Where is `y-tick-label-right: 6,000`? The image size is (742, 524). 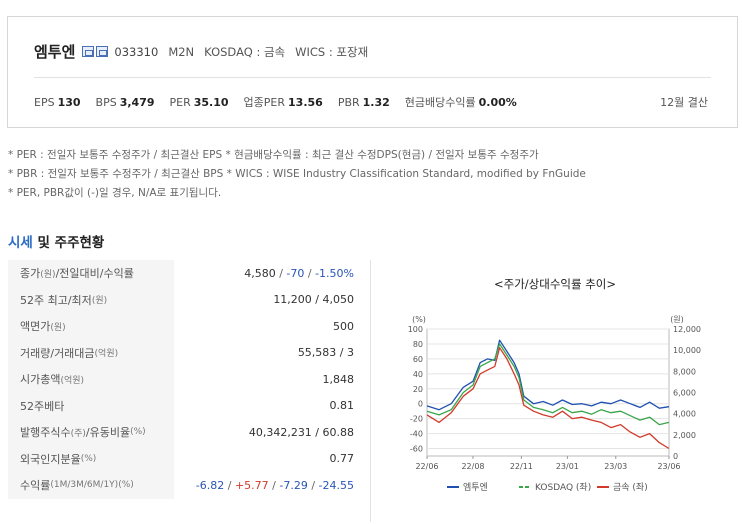 y-tick-label-right: 6,000 is located at coordinates (684, 393).